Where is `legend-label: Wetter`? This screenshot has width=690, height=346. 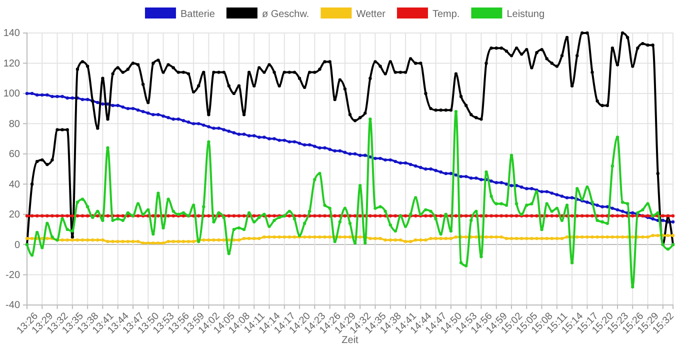
legend-label: Wetter is located at coordinates (371, 14).